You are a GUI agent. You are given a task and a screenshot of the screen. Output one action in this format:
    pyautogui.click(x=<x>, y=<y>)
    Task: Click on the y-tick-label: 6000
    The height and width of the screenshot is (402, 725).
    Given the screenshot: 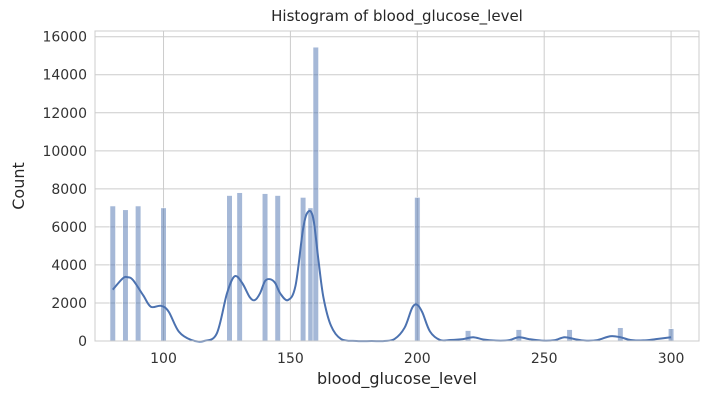 What is the action you would take?
    pyautogui.click(x=69, y=228)
    